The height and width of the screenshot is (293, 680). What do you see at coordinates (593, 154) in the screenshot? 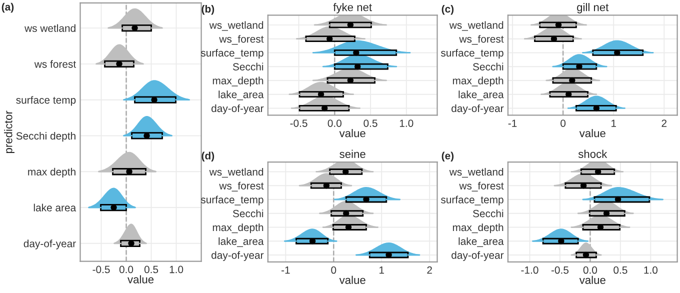
I see `chart-title: shock` at bounding box center [593, 154].